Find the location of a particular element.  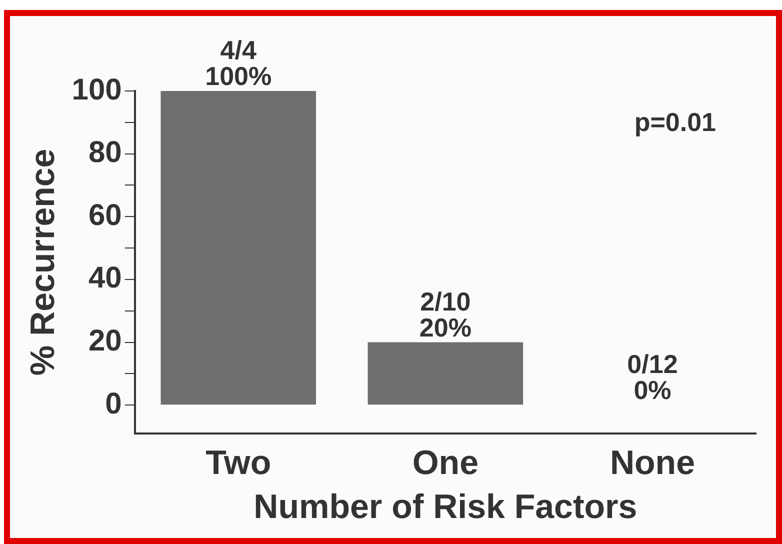

y-tick-label: 80 is located at coordinates (105, 153).